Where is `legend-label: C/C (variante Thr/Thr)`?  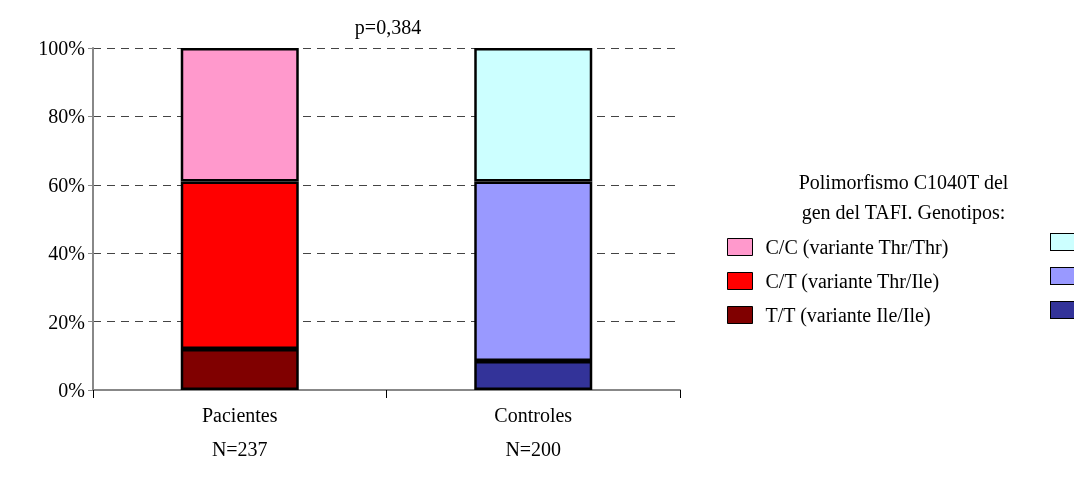
legend-label: C/C (variante Thr/Thr) is located at coordinates (857, 247).